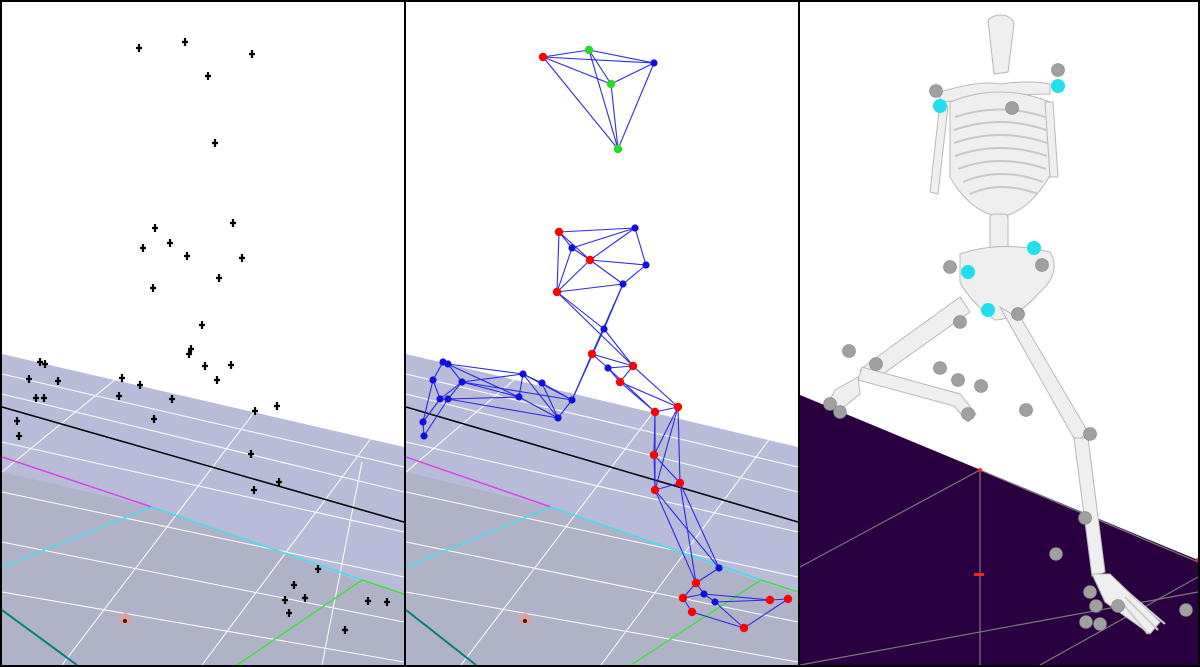  Describe the element at coordinates (1001, 44) in the screenshot. I see `cervical-spine` at that location.